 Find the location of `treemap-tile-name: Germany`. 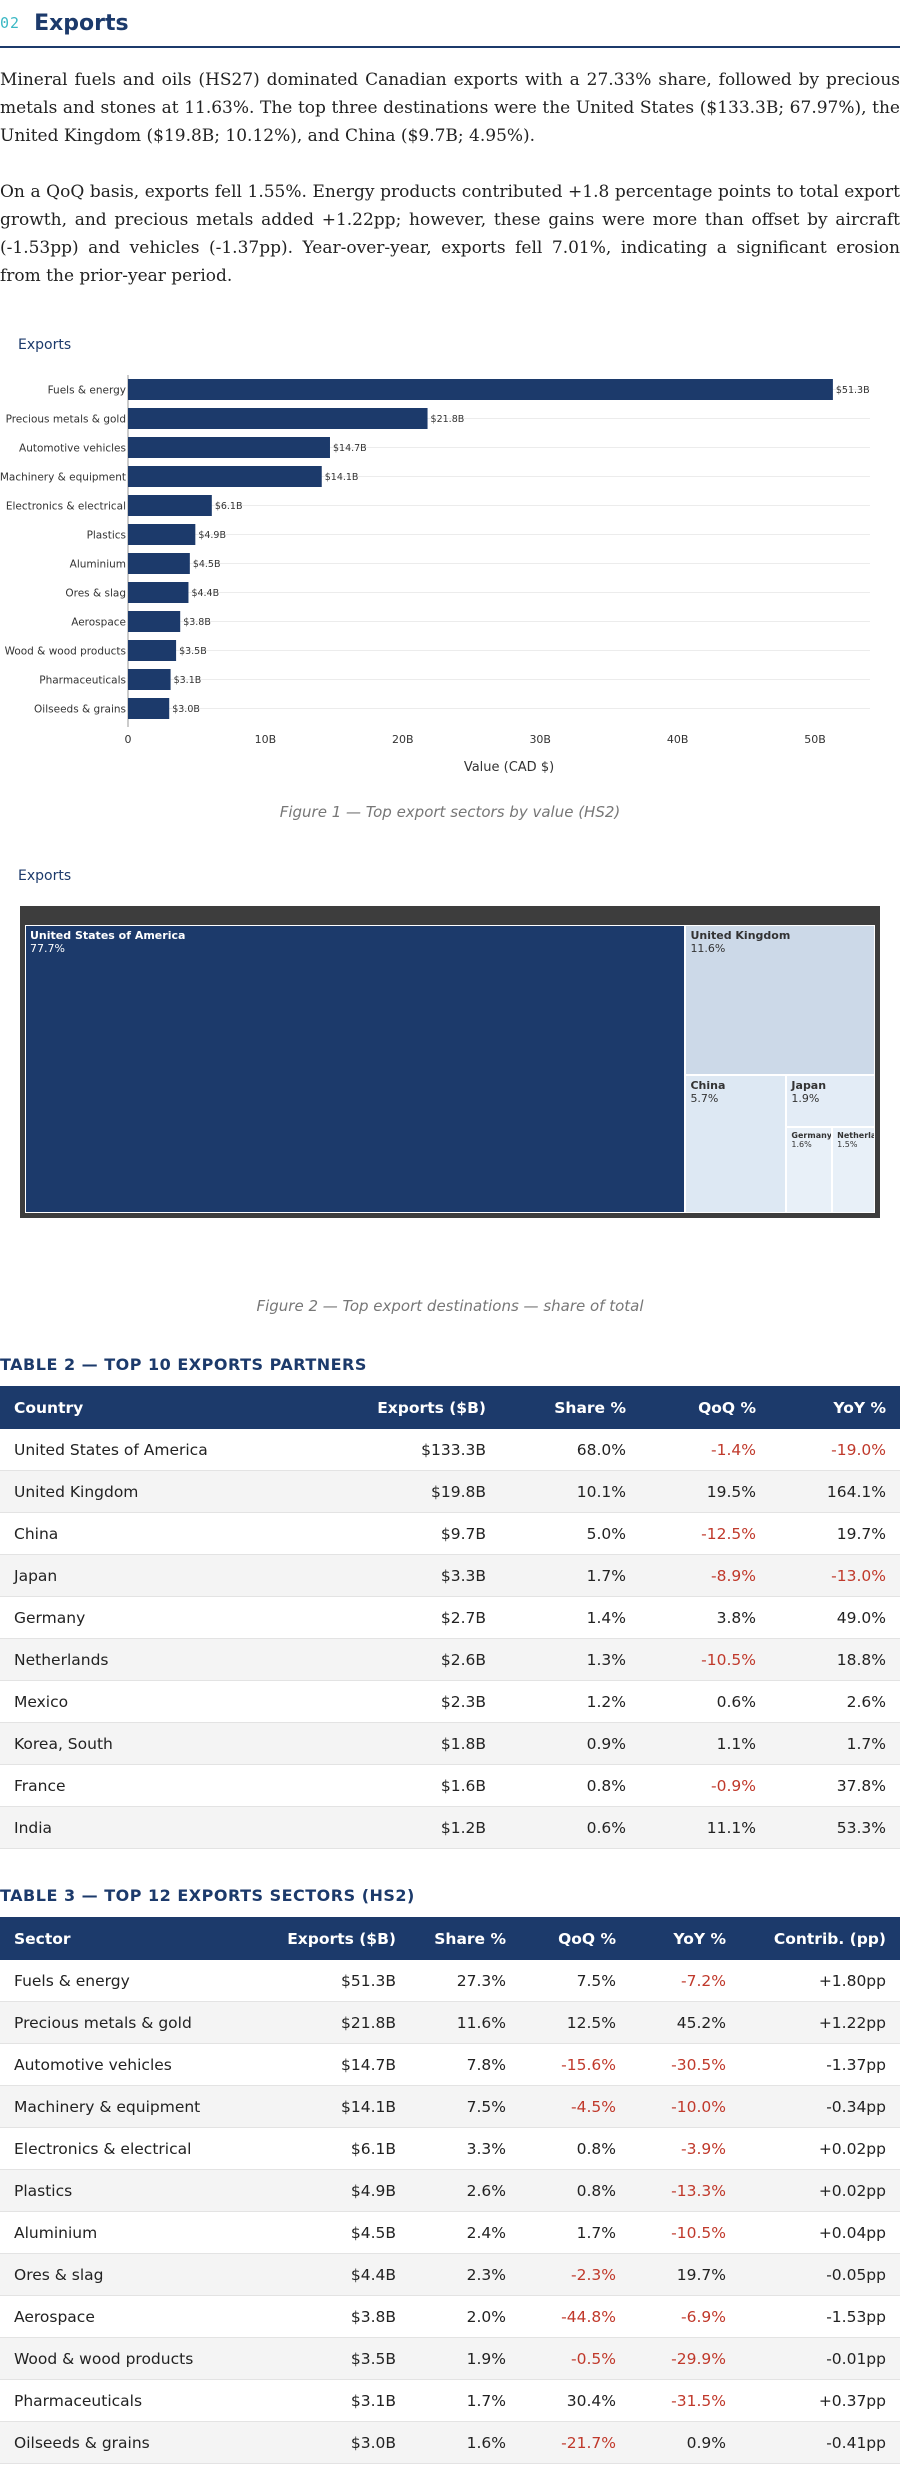

treemap-tile-name: Germany is located at coordinates (812, 1136).